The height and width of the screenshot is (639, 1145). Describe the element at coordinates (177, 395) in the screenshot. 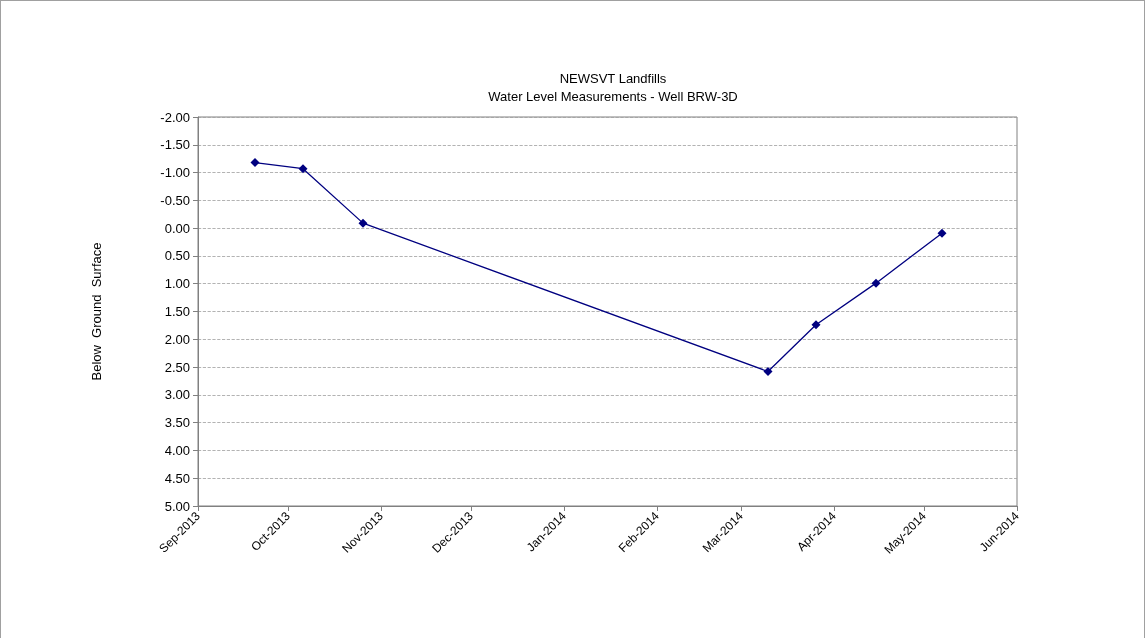

I see `y-tick-label: 3.00` at that location.